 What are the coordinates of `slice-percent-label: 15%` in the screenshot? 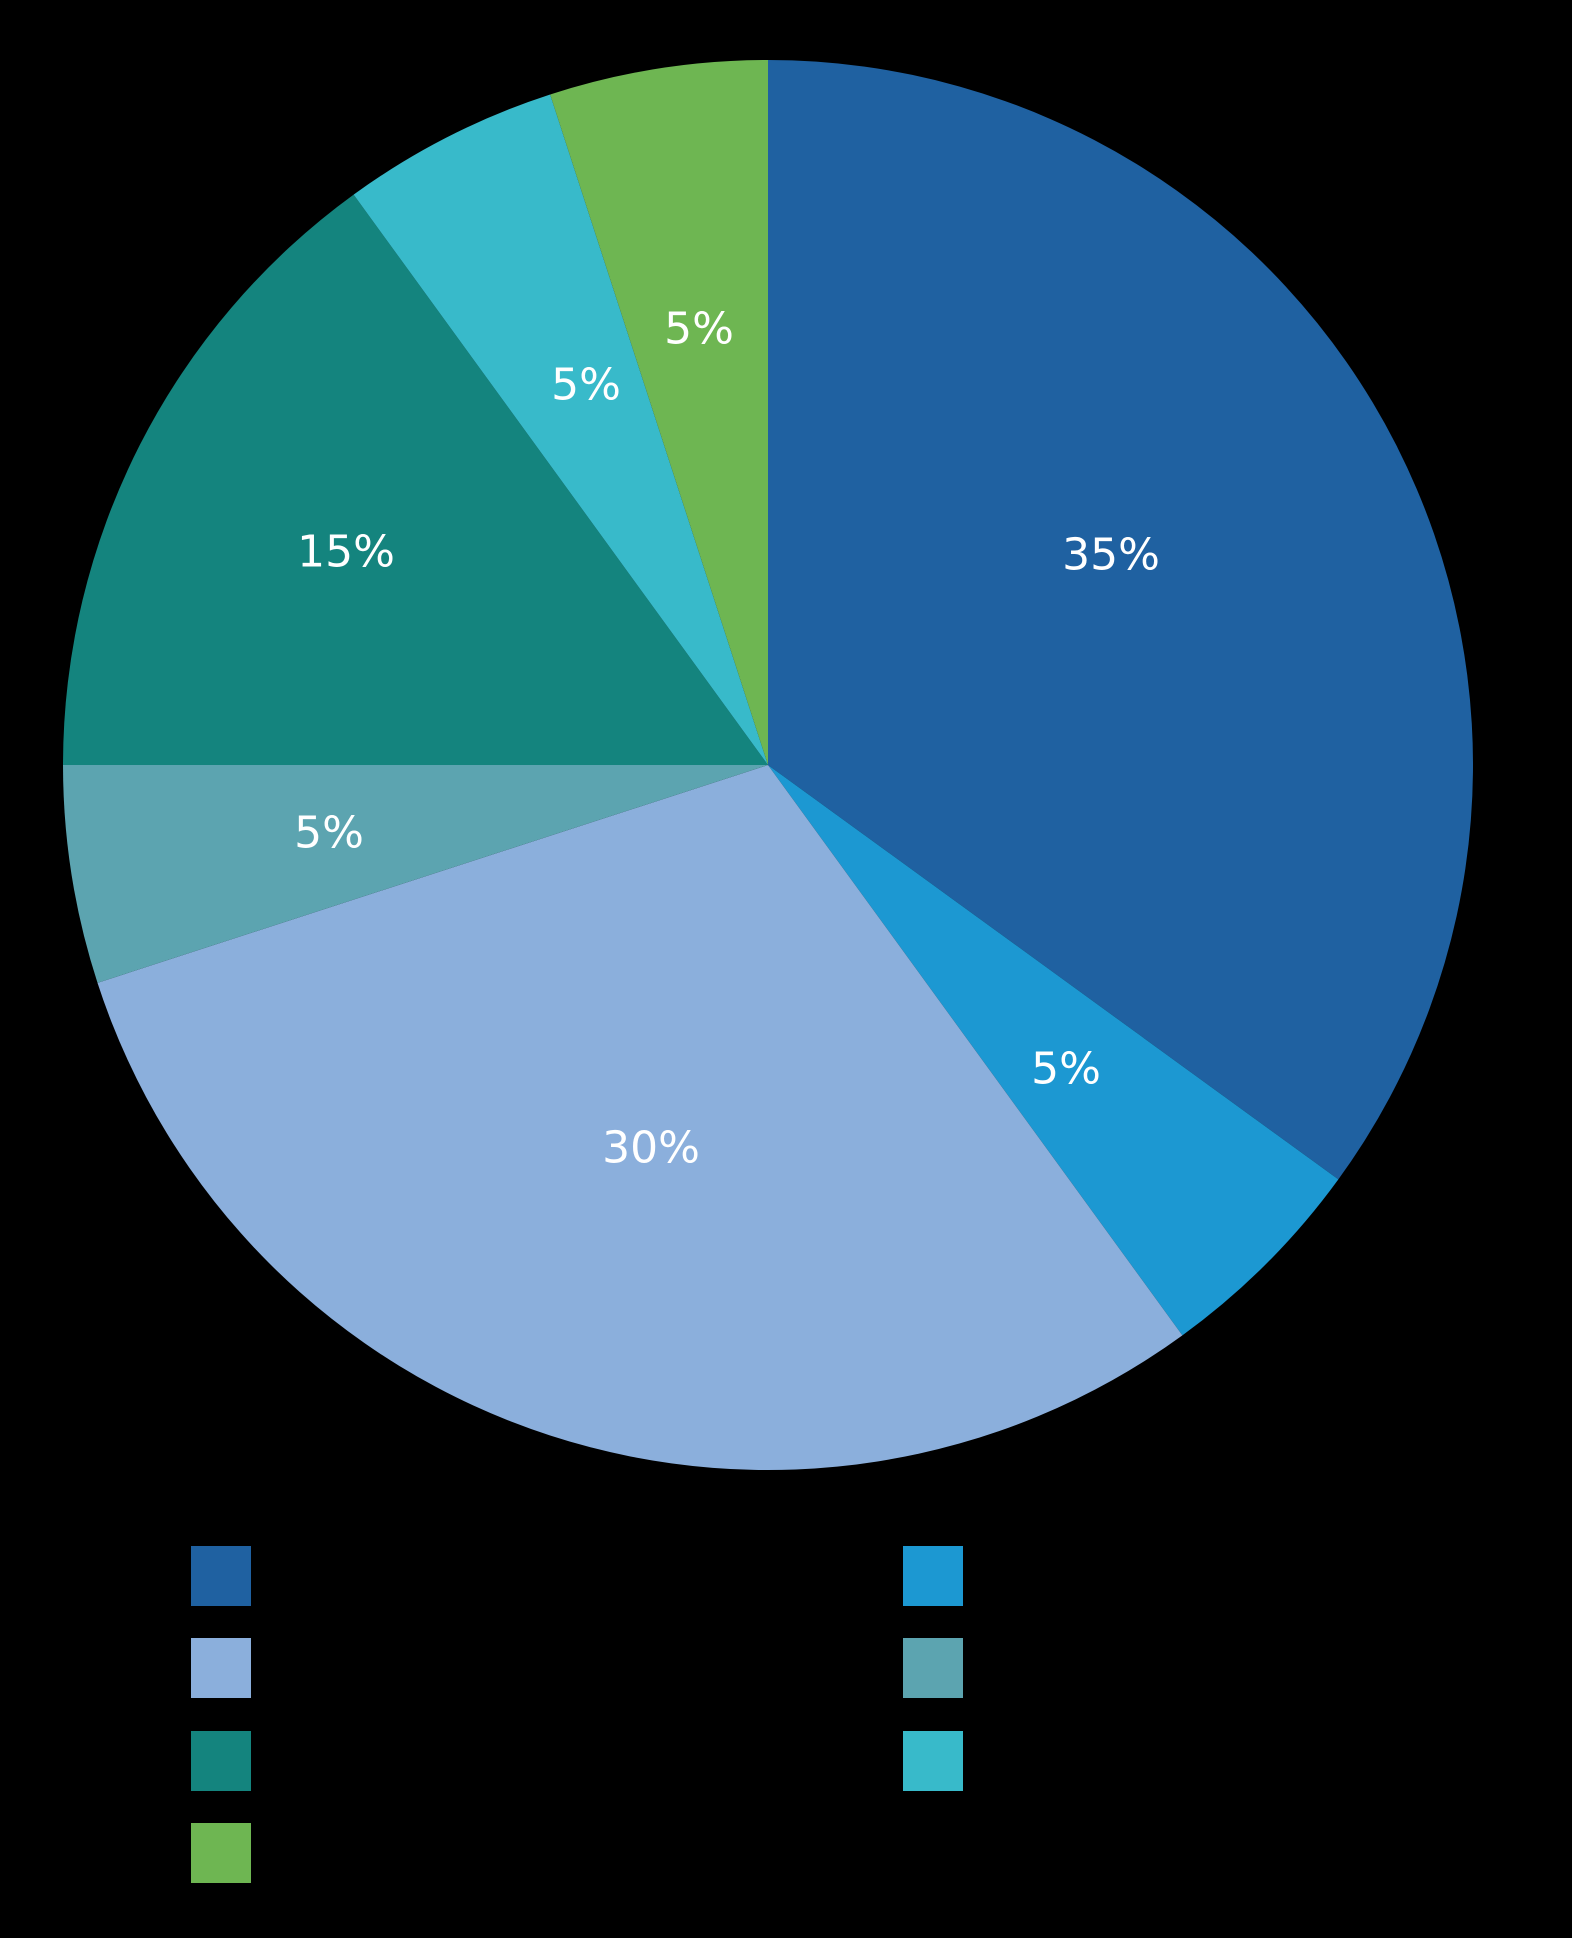 It's located at (346, 552).